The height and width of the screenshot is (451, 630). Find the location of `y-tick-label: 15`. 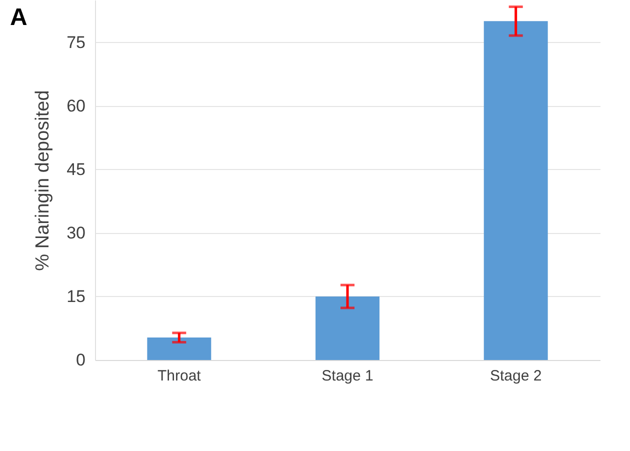

y-tick-label: 15 is located at coordinates (76, 296).